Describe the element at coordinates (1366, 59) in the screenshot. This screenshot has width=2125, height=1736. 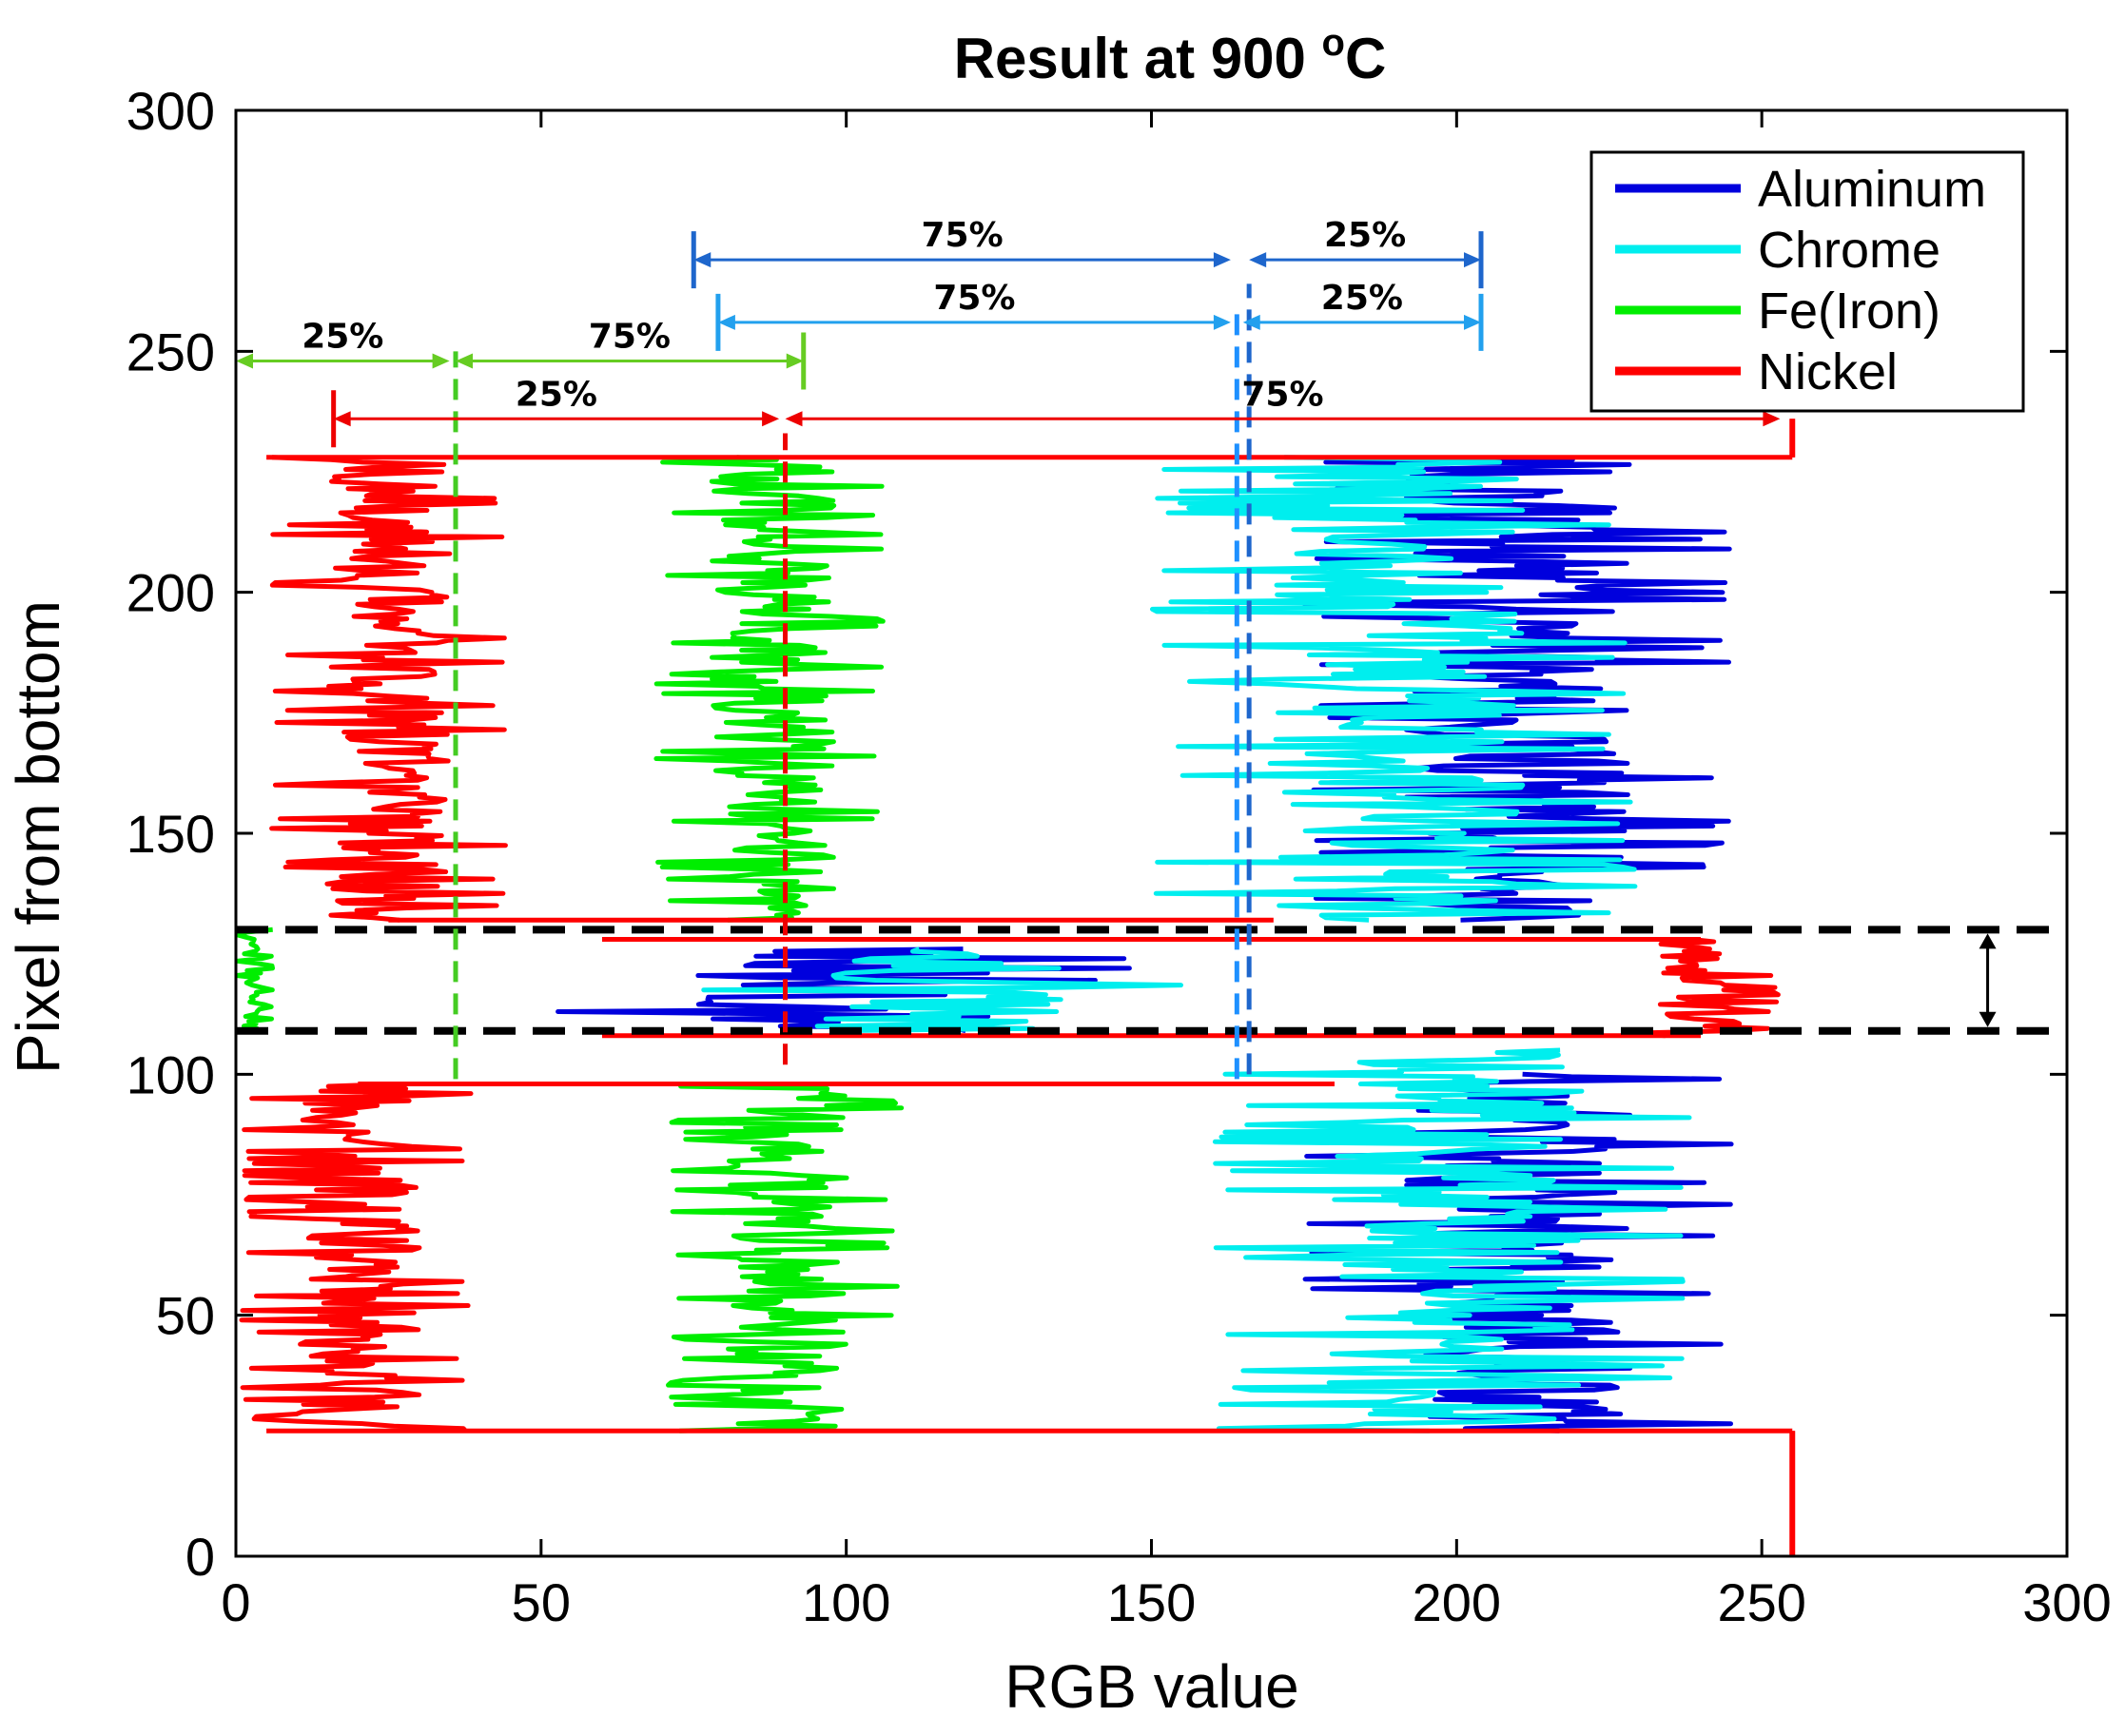
I see `chart-title-unit: C` at that location.